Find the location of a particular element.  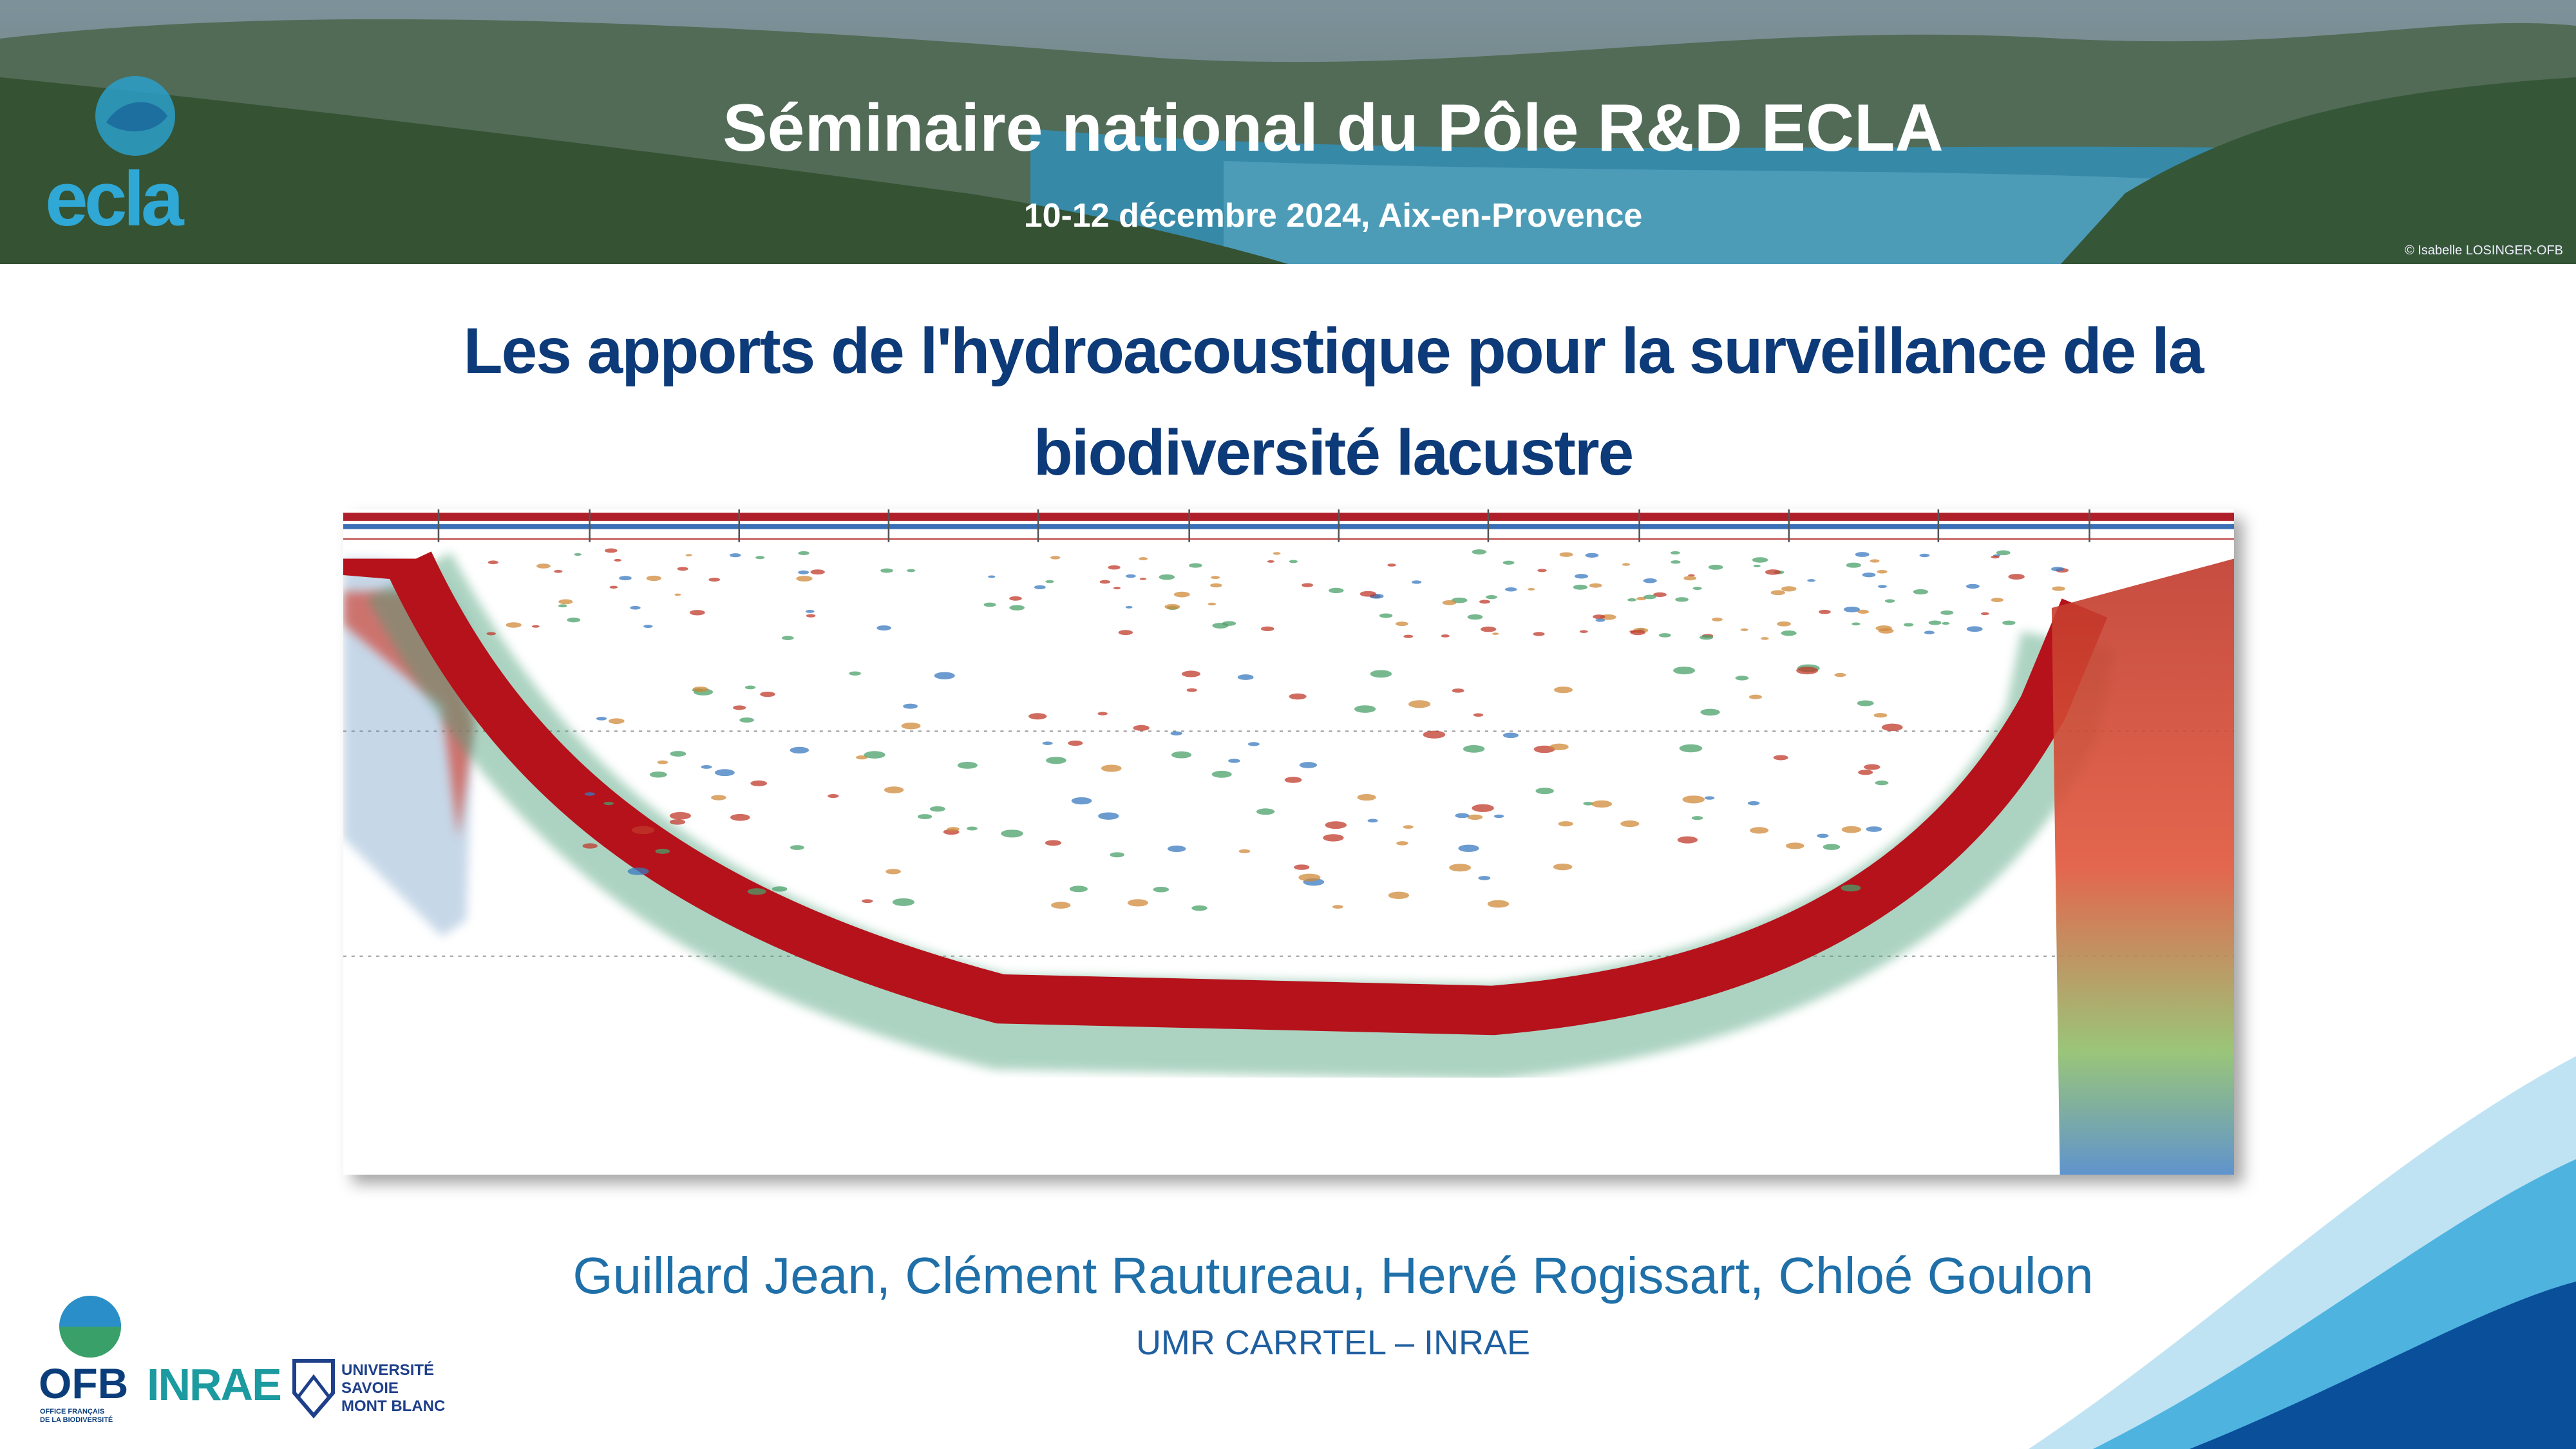

ecla-logo: ecla is located at coordinates (135, 153).